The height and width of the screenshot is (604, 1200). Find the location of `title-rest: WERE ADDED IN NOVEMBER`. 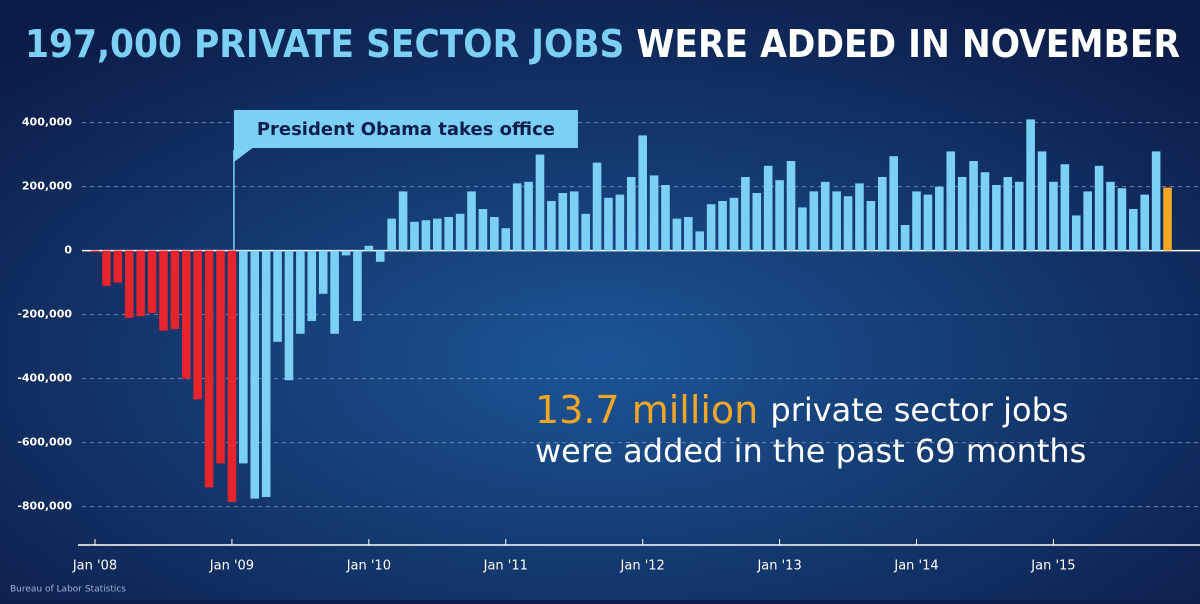

title-rest: WERE ADDED IN NOVEMBER is located at coordinates (908, 44).